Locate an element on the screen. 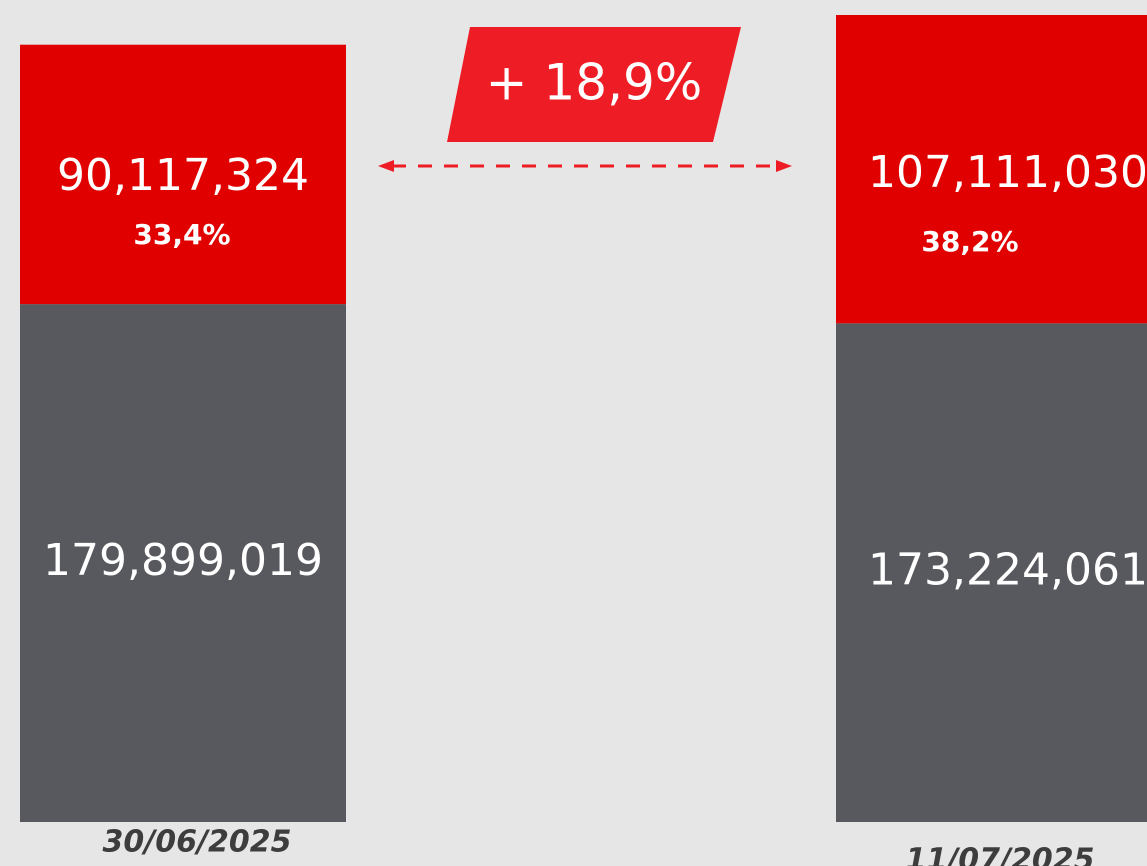  value-label: 90,117,324 is located at coordinates (183, 175).